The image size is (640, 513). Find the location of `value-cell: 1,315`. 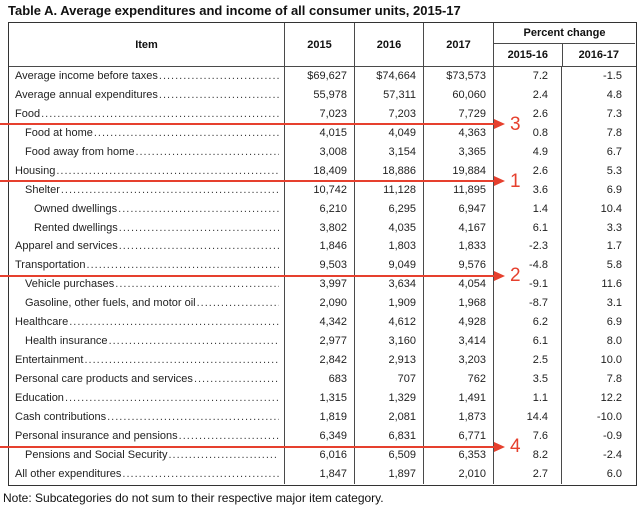

value-cell: 1,315 is located at coordinates (319, 398).